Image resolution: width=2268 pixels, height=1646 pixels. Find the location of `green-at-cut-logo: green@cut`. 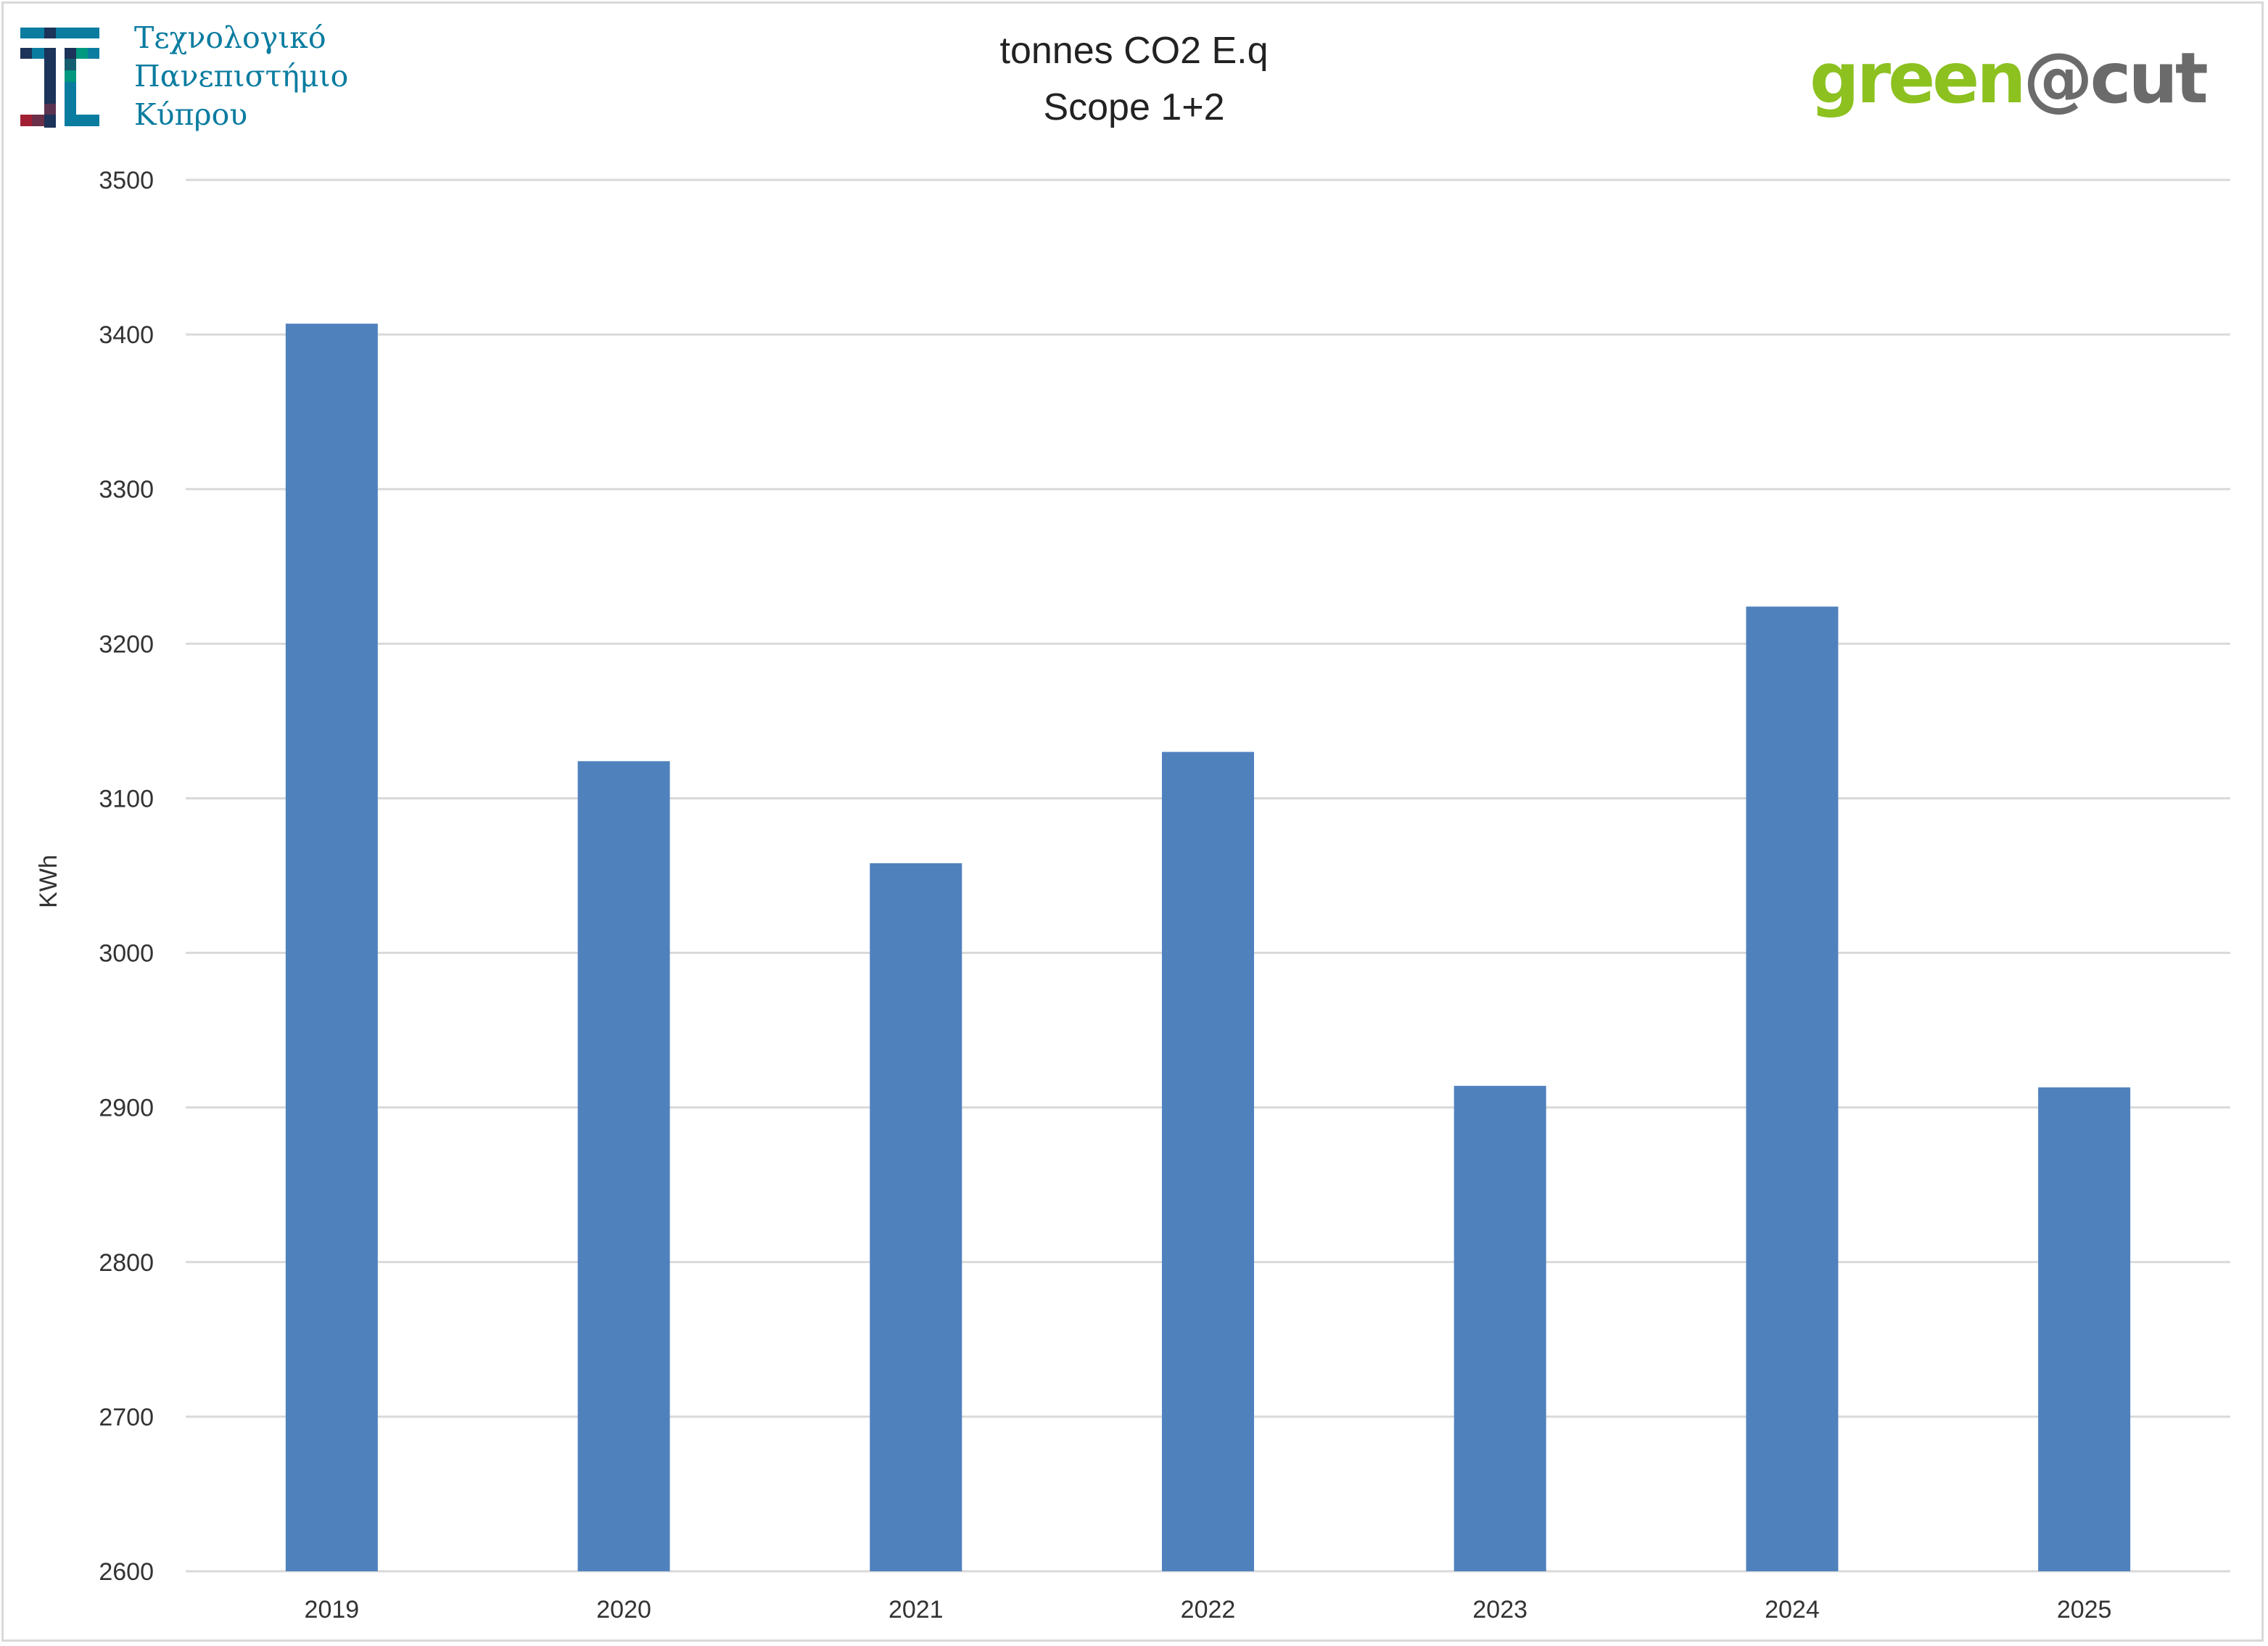

green-at-cut-logo: green@cut is located at coordinates (2009, 78).